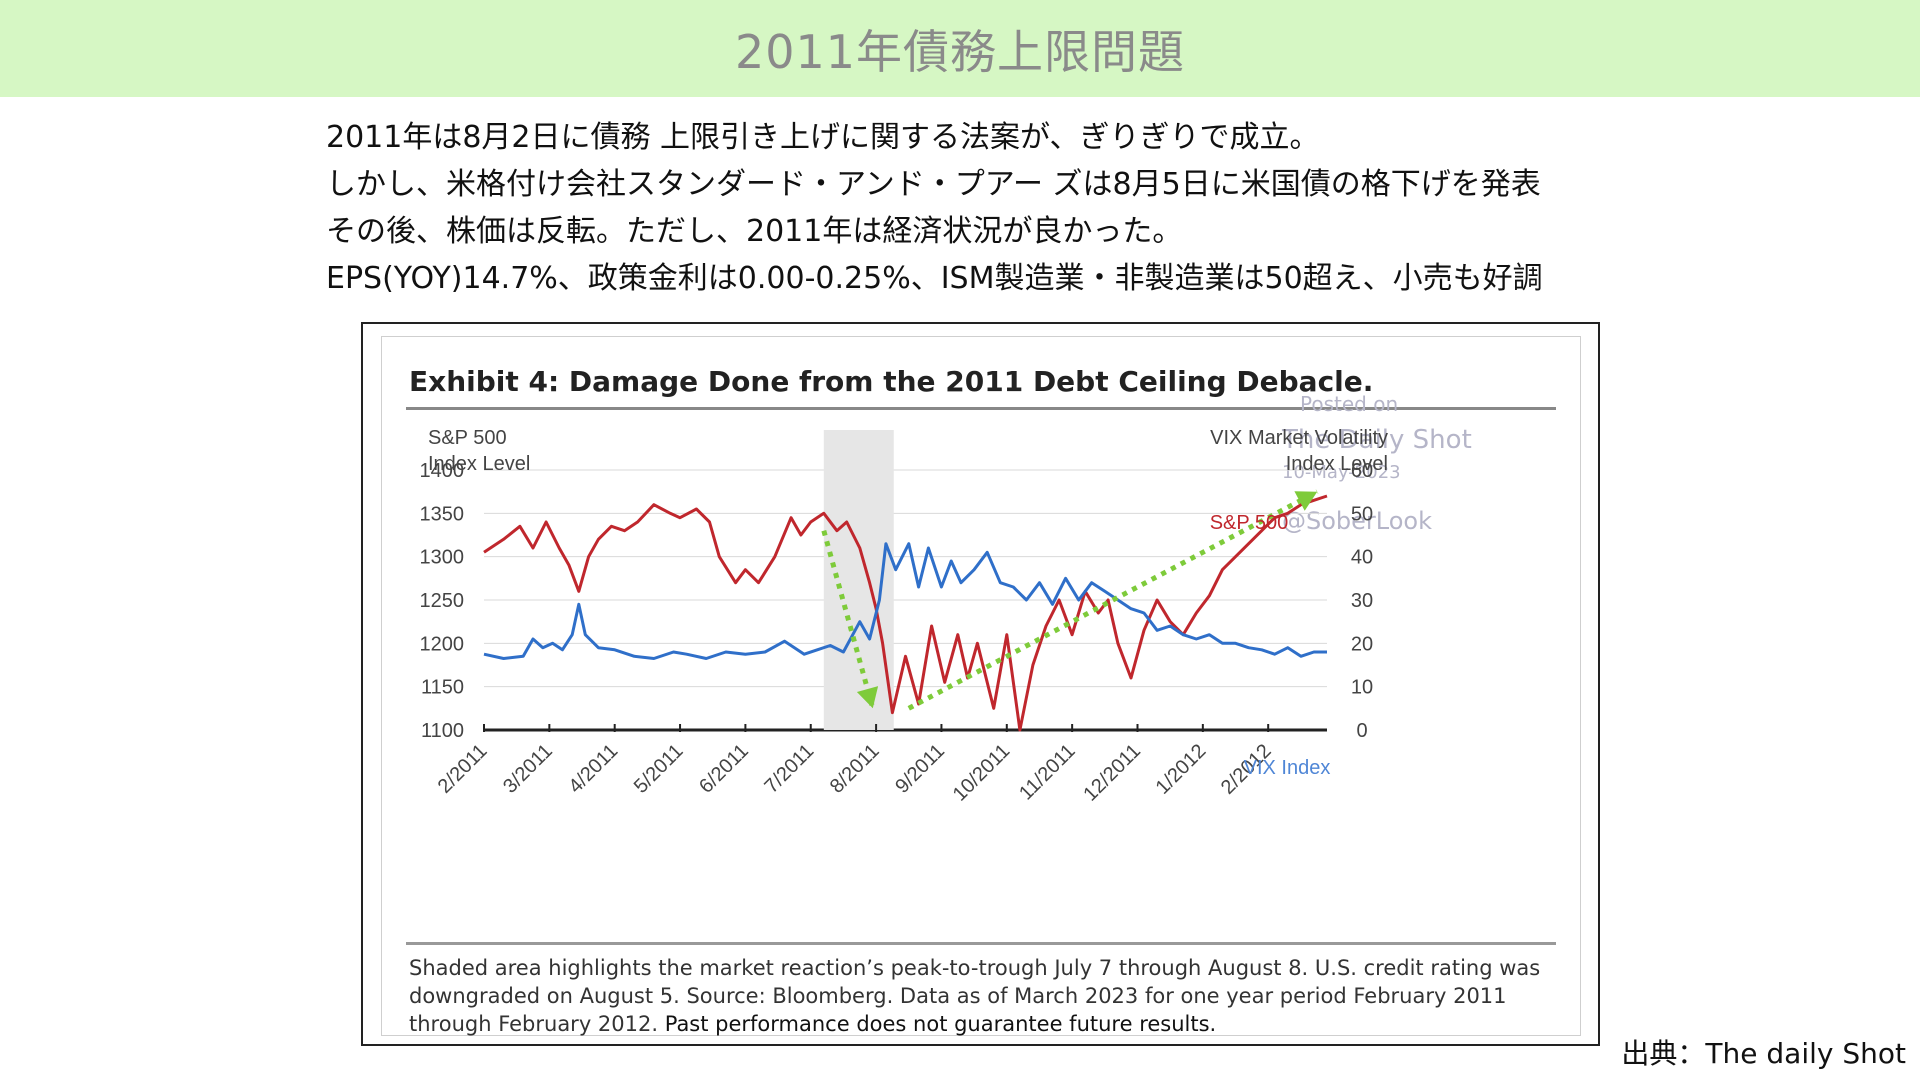 This screenshot has width=1920, height=1080. I want to click on watermark-posted: Posted on, so click(1349, 404).